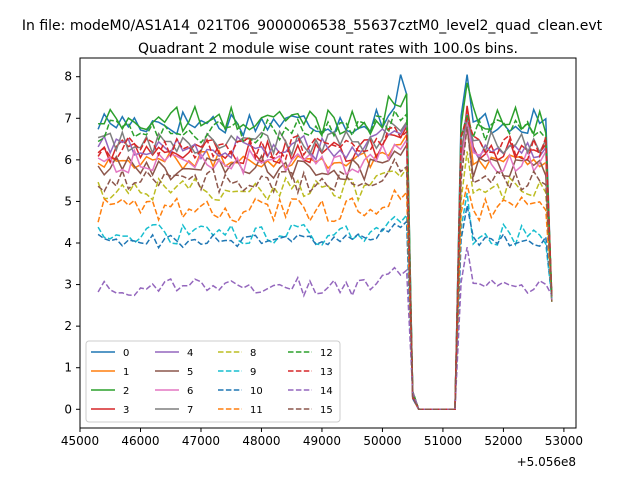 This screenshot has width=640, height=480. Describe the element at coordinates (140, 441) in the screenshot. I see `x-tick-label: 46000` at that location.